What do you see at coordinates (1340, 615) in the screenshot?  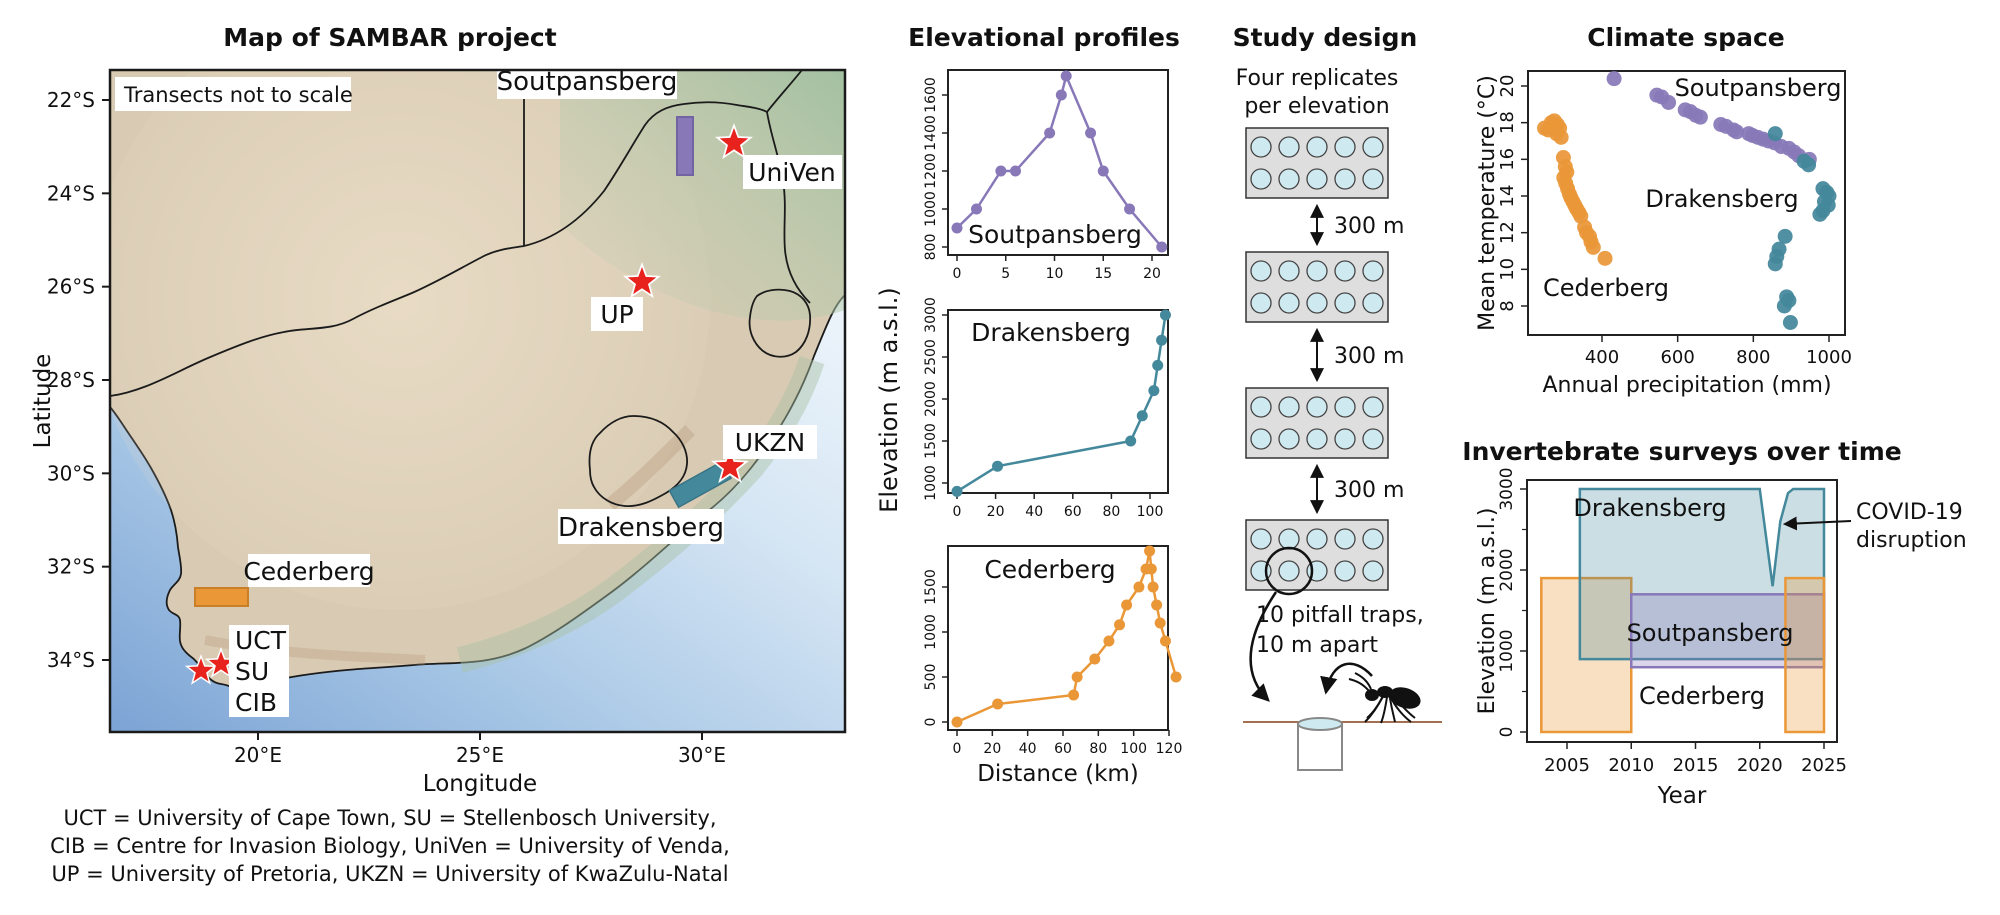 I see `trap-note-1: 10 pitfall traps,` at bounding box center [1340, 615].